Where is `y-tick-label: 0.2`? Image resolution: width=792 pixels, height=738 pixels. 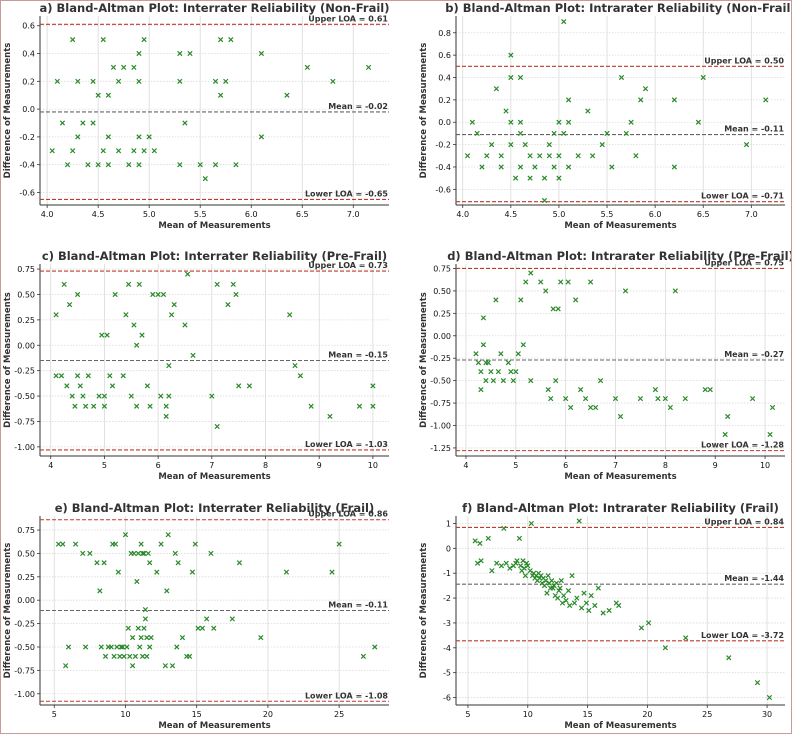
y-tick-label: 0.2 is located at coordinates (28, 81).